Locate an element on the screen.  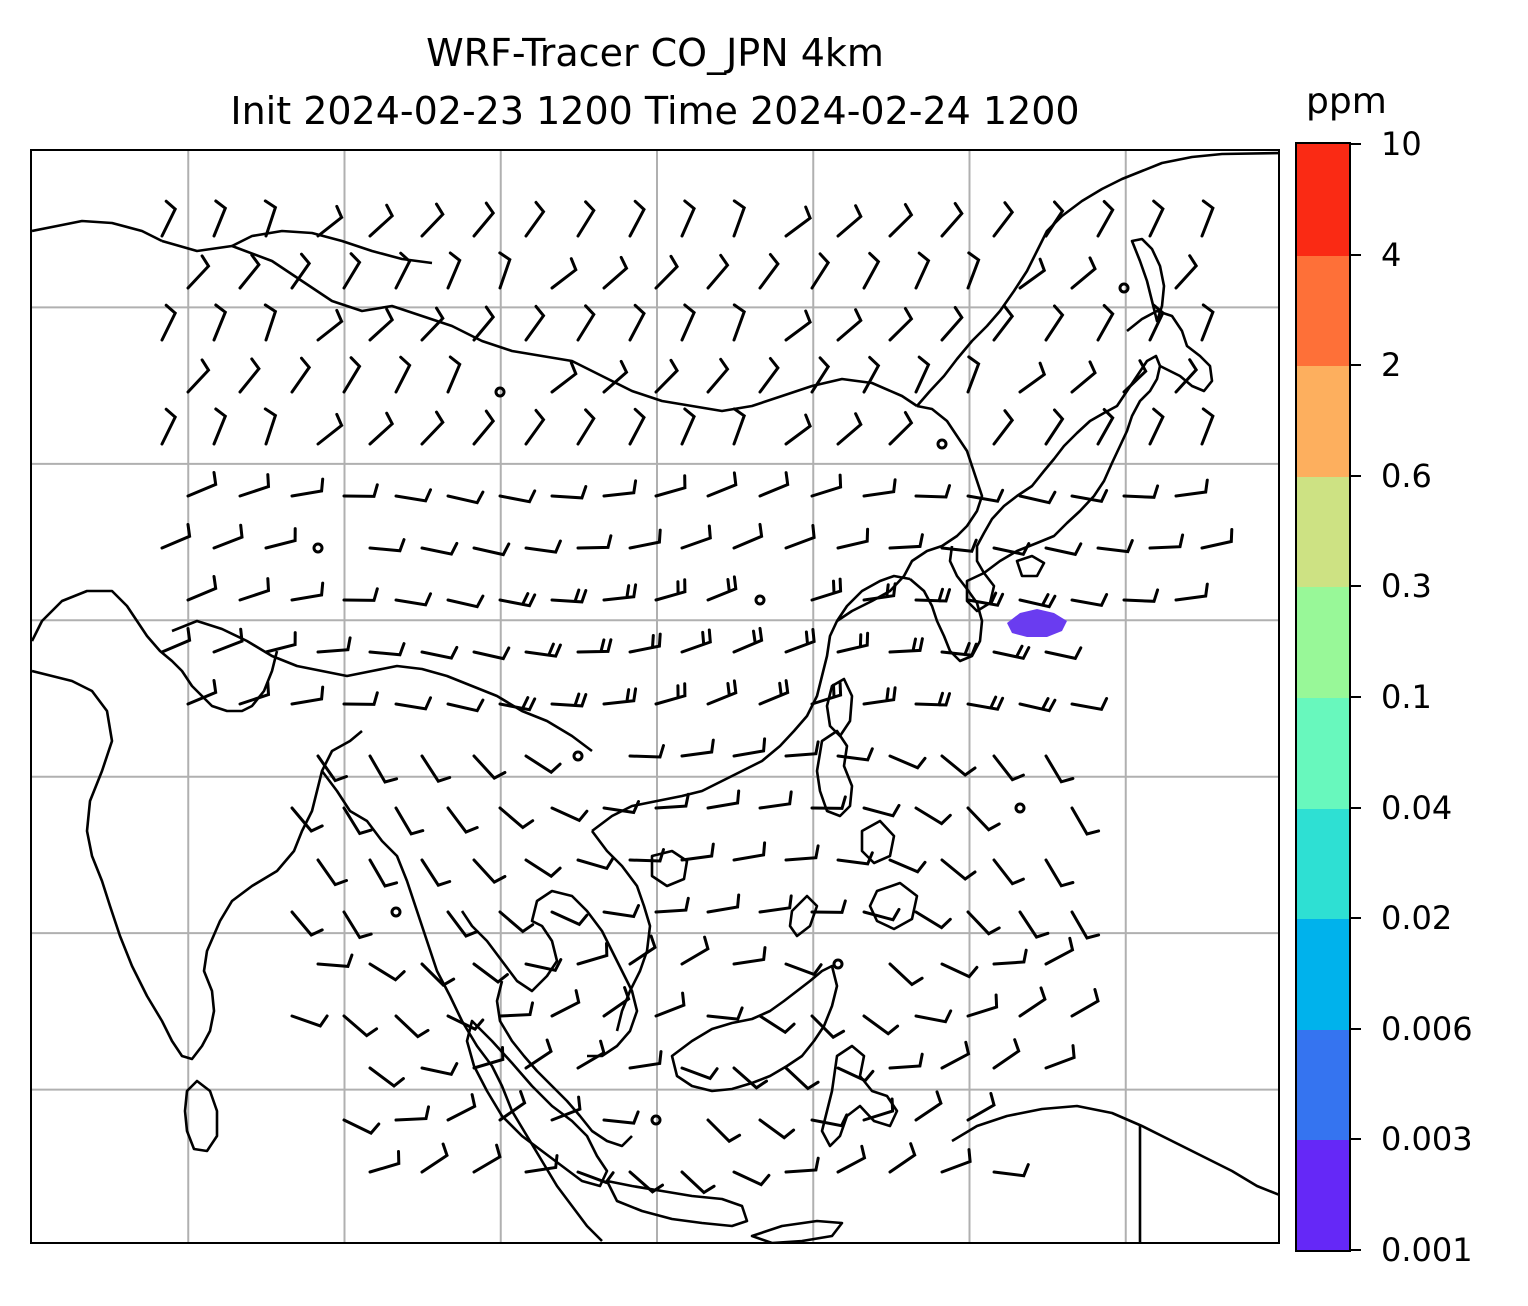
colorbar-tick-label: 0.3 is located at coordinates (1406, 586).